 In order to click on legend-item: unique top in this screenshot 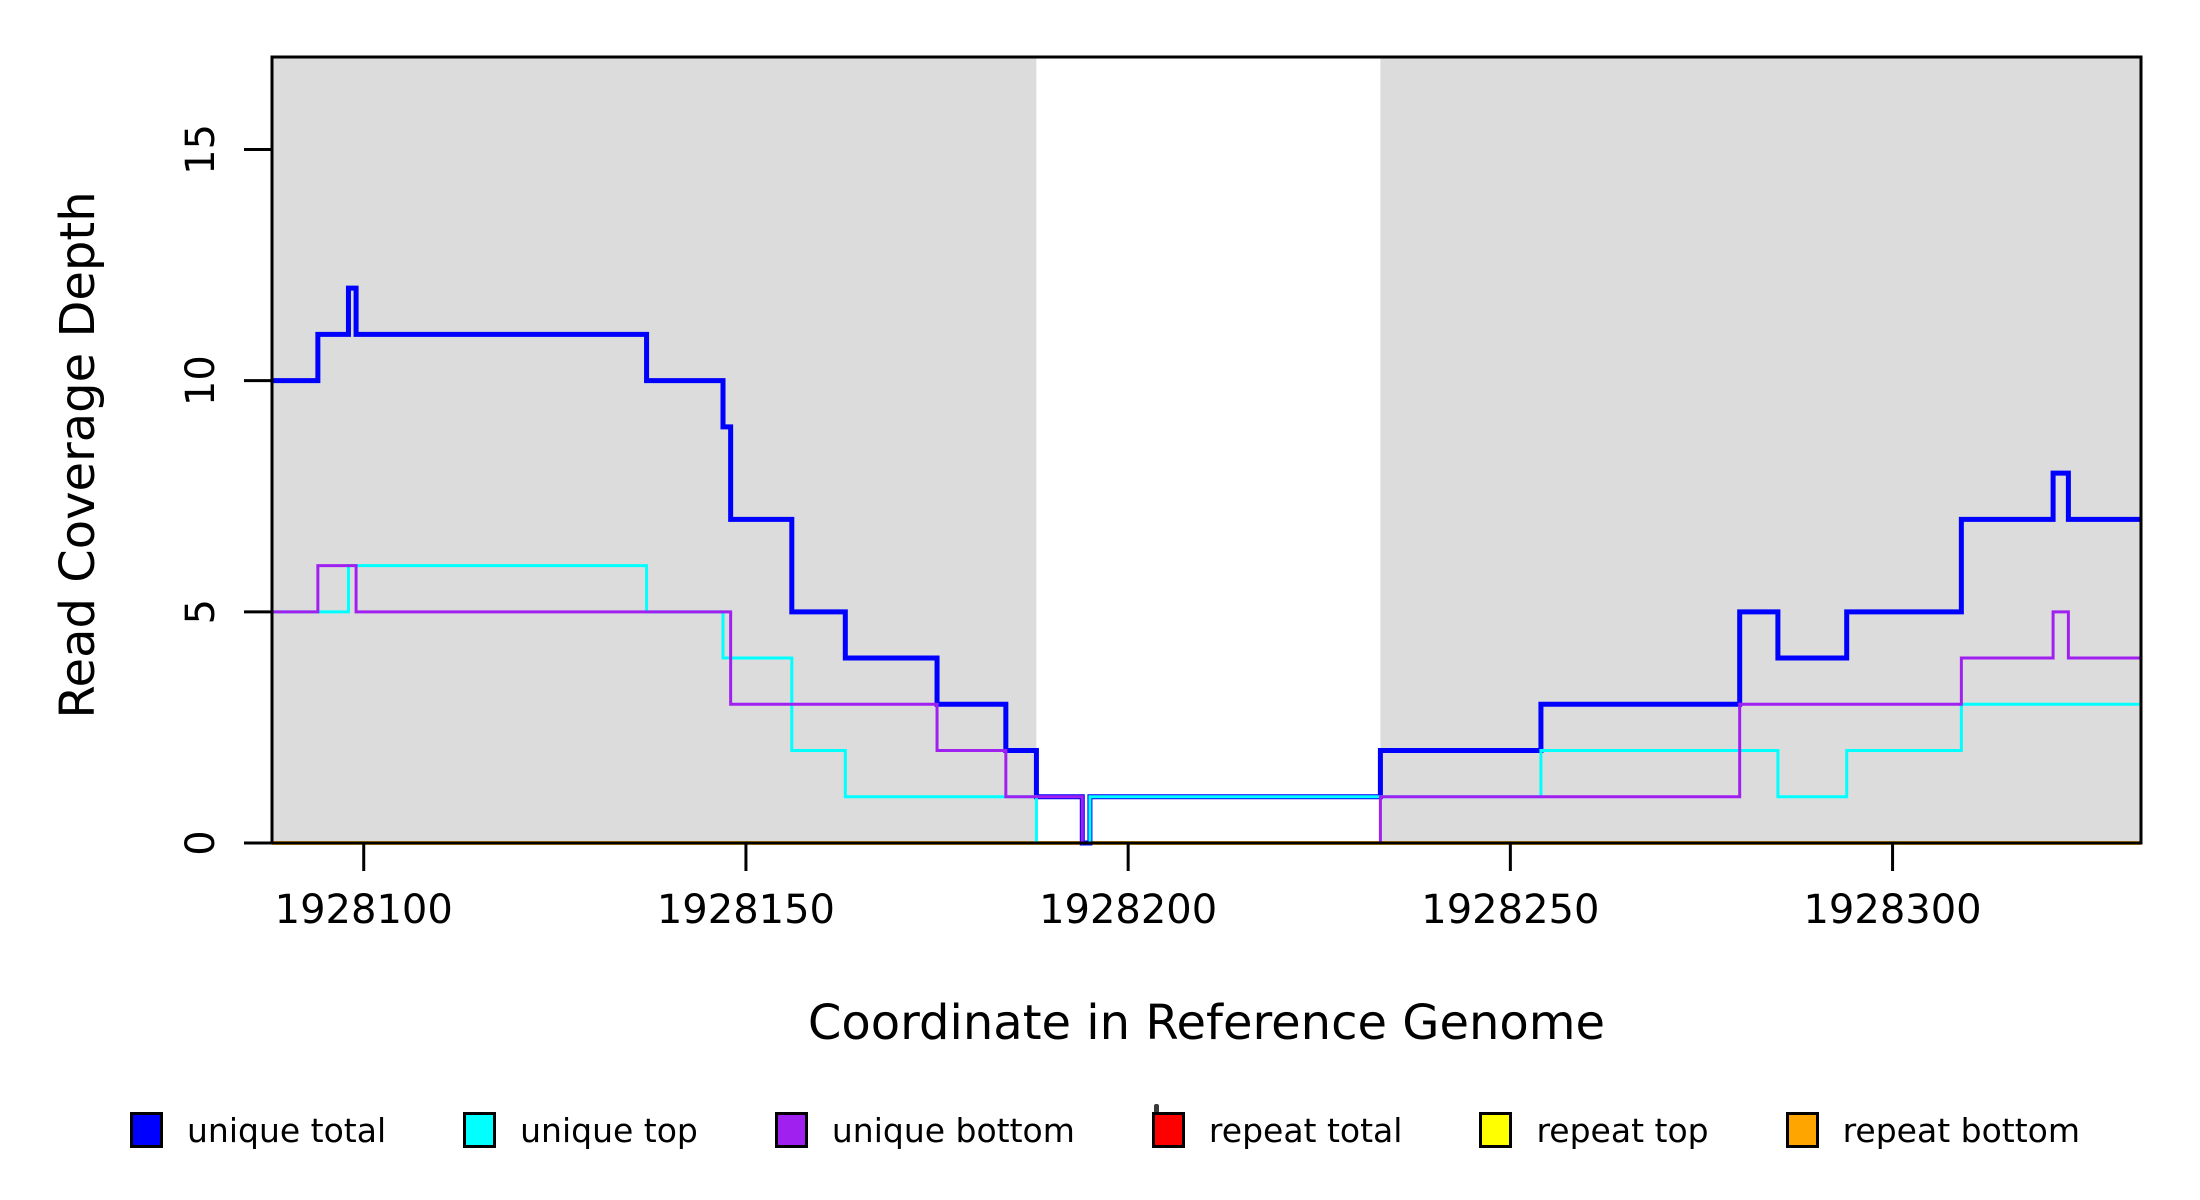, I will do `click(580, 1130)`.